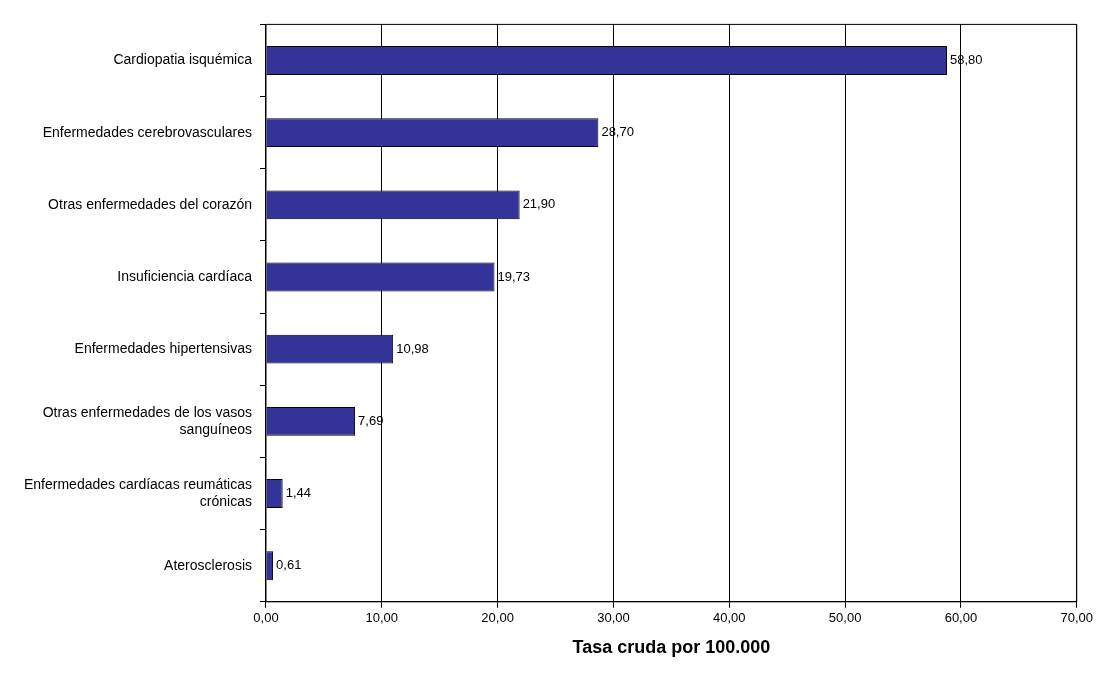  What do you see at coordinates (514, 276) in the screenshot?
I see `data-label: 19,73` at bounding box center [514, 276].